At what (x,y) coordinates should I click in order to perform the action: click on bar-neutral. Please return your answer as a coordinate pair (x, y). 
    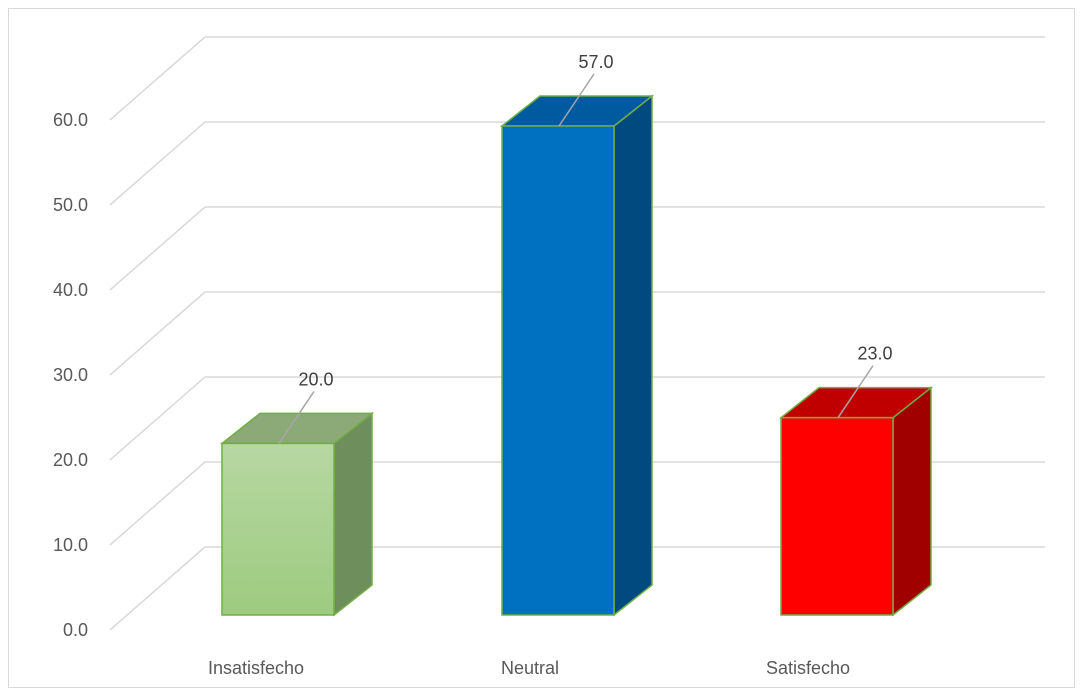
    Looking at the image, I should click on (577, 355).